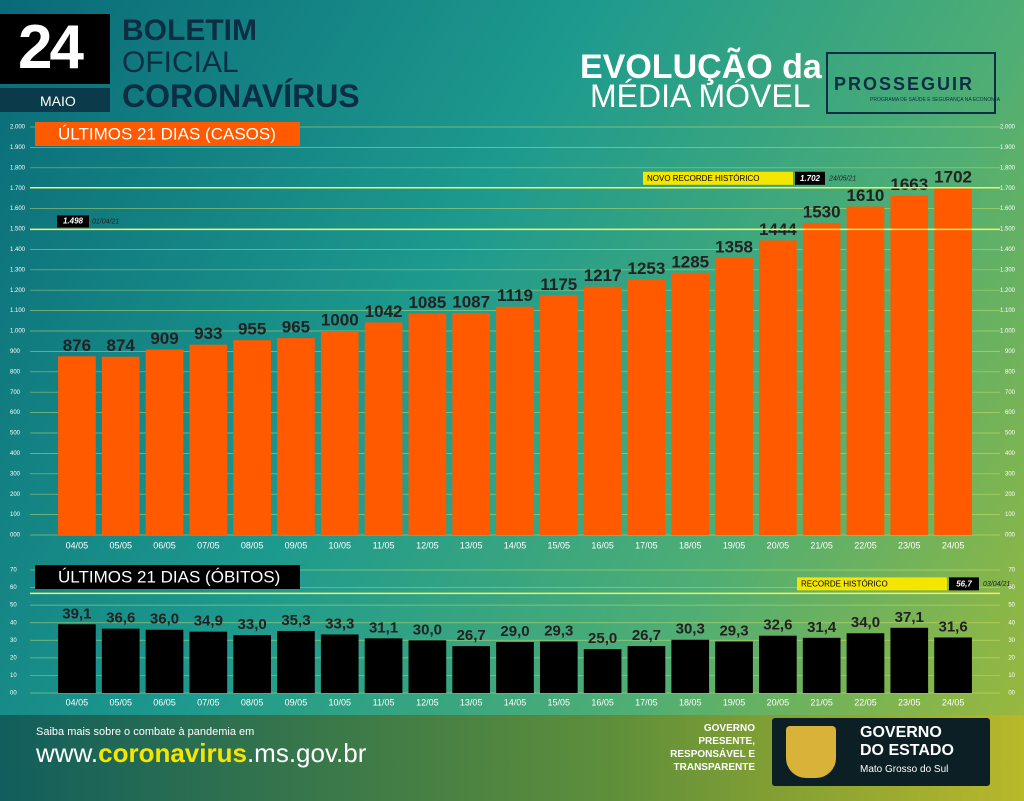  I want to click on x-tick-label: 07/05, so click(208, 545).